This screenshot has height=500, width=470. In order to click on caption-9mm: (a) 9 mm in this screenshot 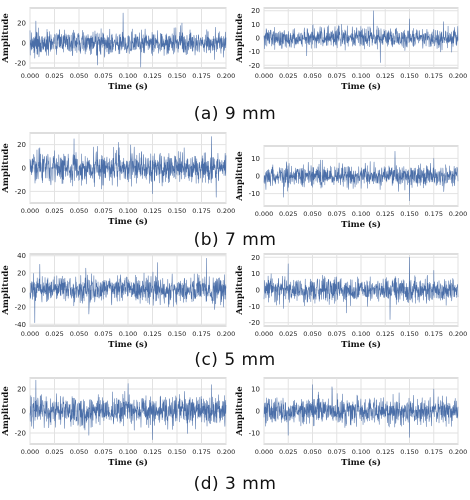, I will do `click(235, 114)`.